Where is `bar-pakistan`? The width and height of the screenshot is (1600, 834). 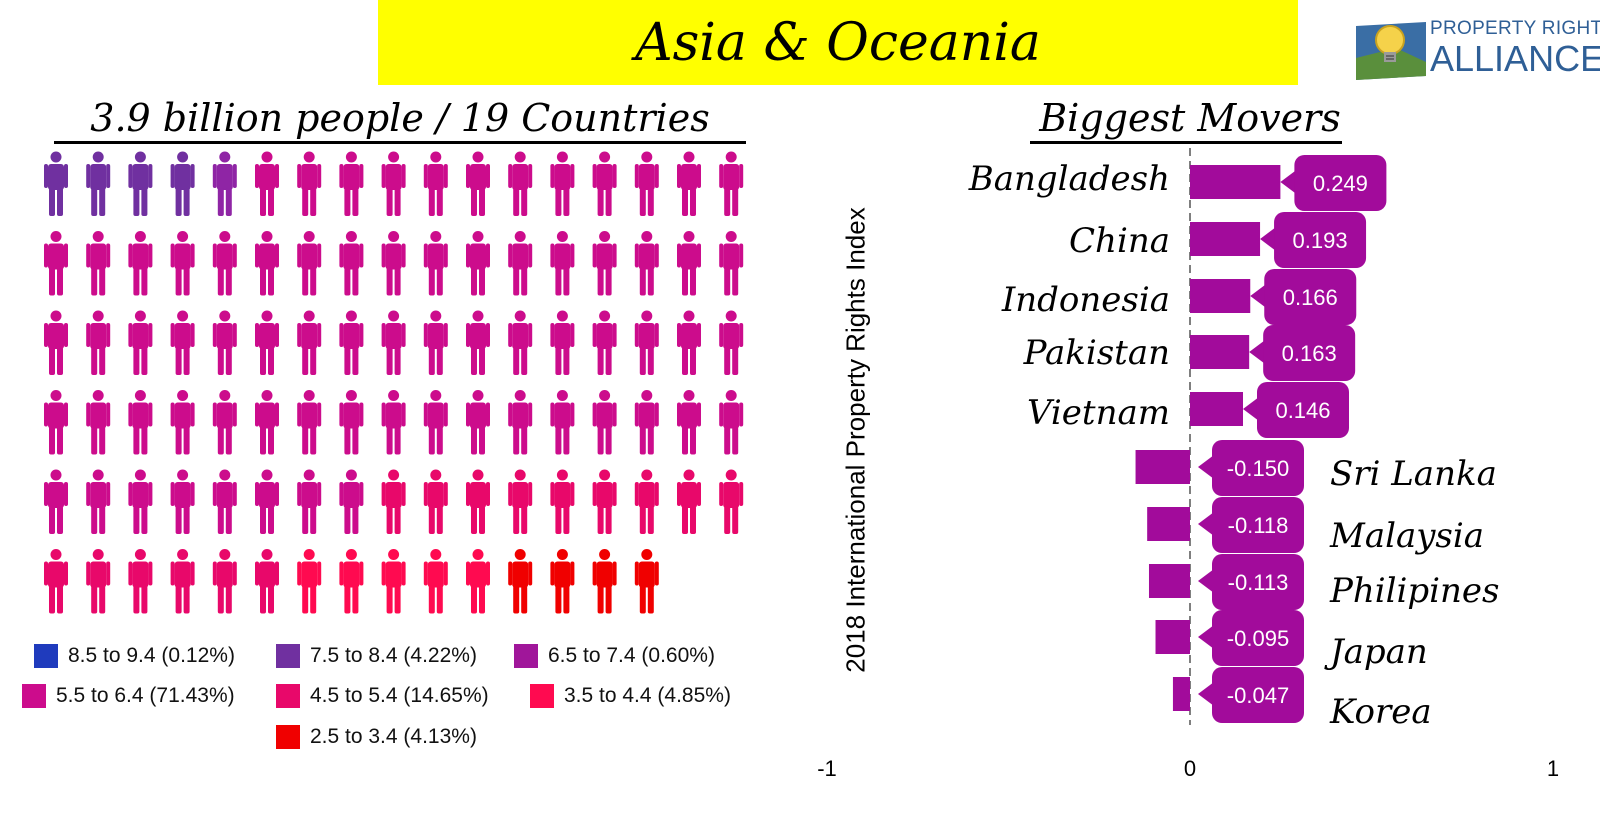 bar-pakistan is located at coordinates (1220, 352).